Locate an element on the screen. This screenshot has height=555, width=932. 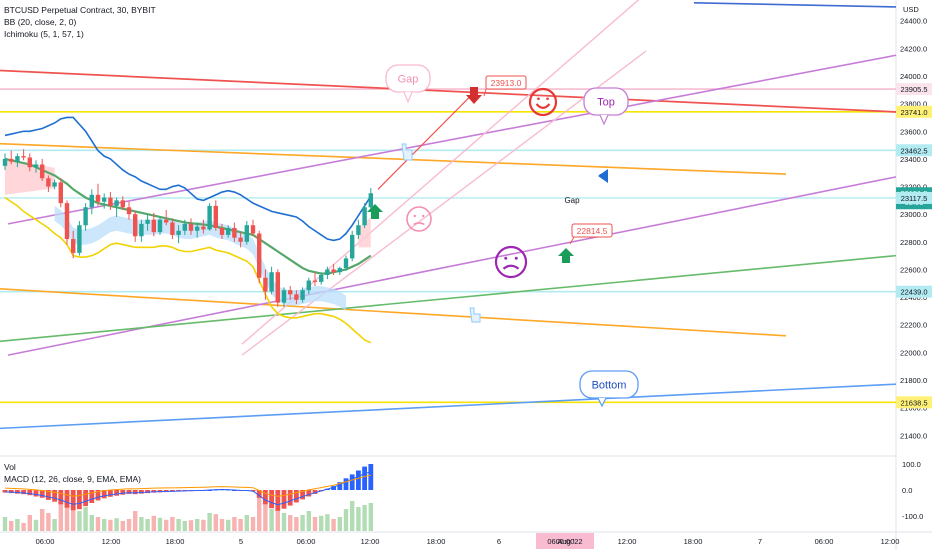
x-tick-label: 06:00 is located at coordinates (824, 541).